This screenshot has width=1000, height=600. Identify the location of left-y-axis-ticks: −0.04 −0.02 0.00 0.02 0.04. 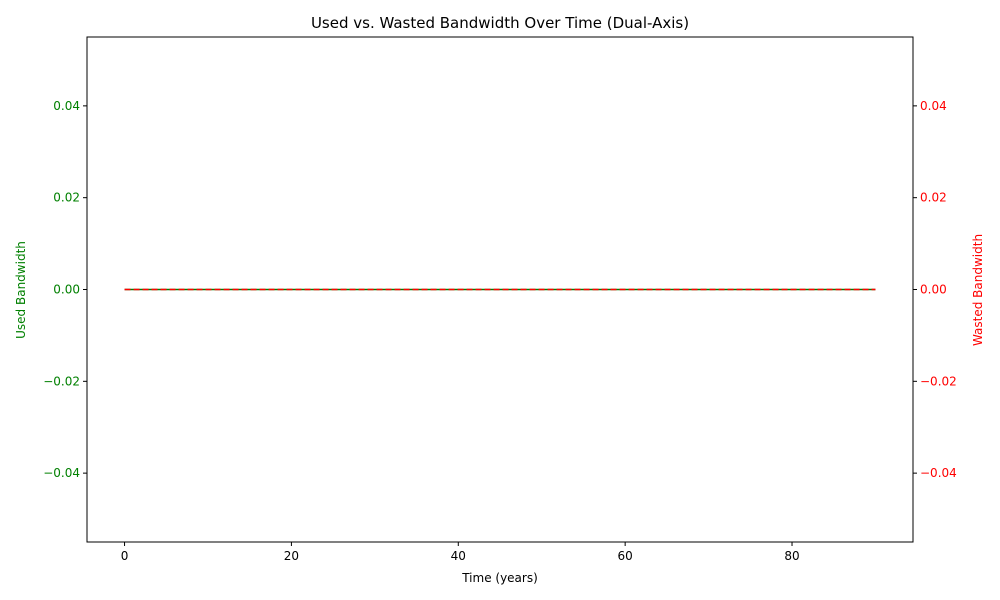
(65, 289).